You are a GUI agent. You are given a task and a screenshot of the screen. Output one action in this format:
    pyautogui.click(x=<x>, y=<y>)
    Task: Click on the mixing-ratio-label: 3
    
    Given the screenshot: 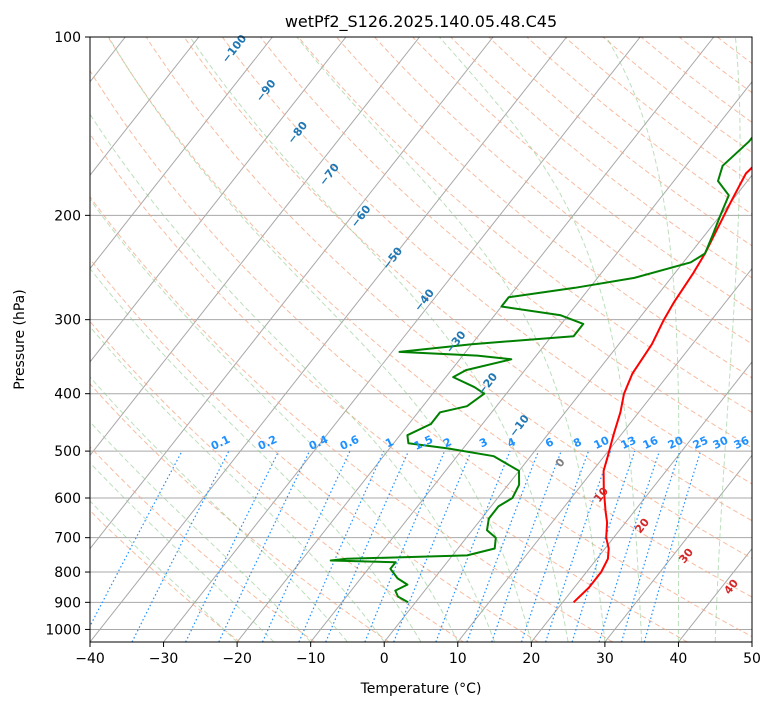 What is the action you would take?
    pyautogui.click(x=483, y=442)
    